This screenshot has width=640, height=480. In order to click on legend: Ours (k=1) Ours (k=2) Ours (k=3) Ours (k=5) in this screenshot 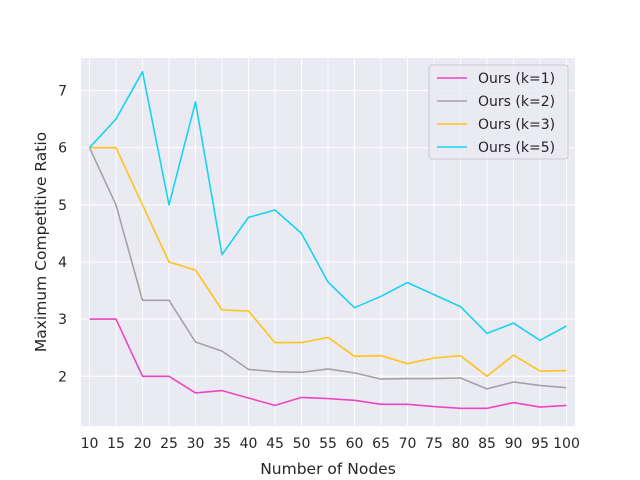, I will do `click(498, 112)`.